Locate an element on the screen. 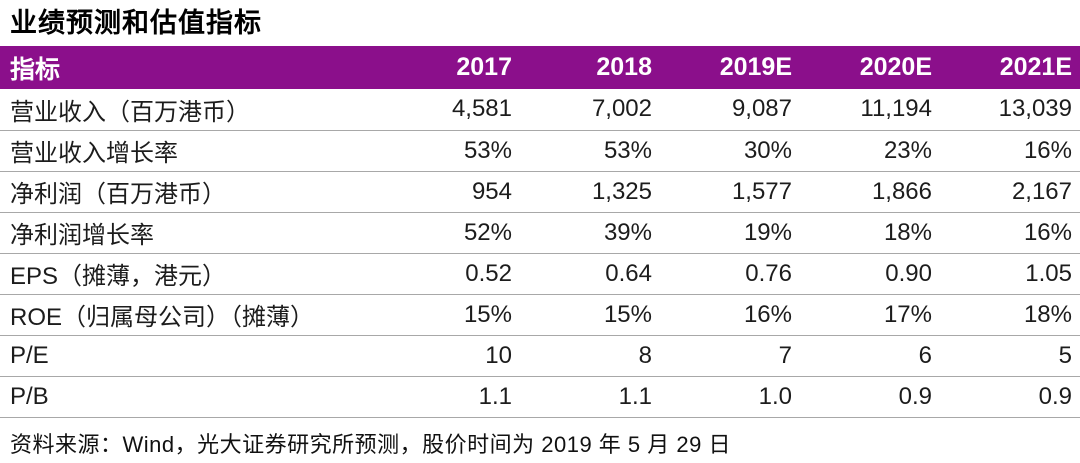 This screenshot has height=463, width=1080. table-row: P/B 1.1 1.1 1.0 0.9 0.9 is located at coordinates (540, 397).